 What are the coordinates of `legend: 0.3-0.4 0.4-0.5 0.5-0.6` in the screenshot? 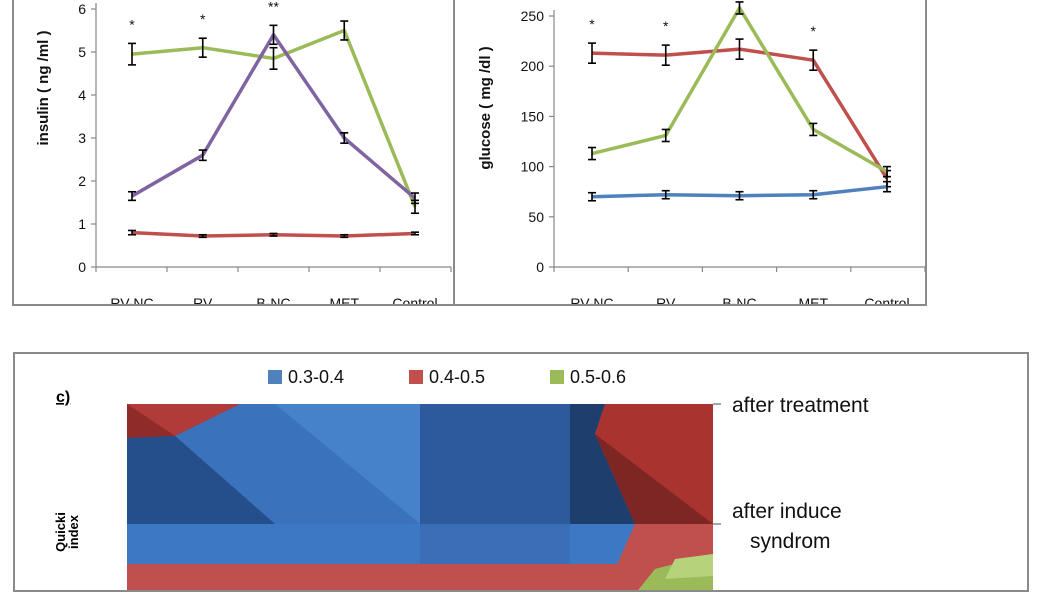 It's located at (447, 377).